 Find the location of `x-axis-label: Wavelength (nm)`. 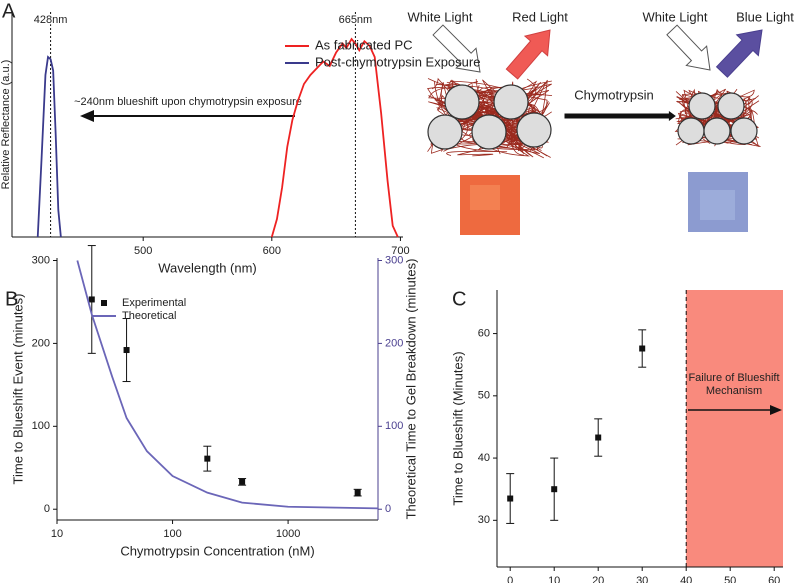

x-axis-label: Wavelength (nm) is located at coordinates (207, 267).